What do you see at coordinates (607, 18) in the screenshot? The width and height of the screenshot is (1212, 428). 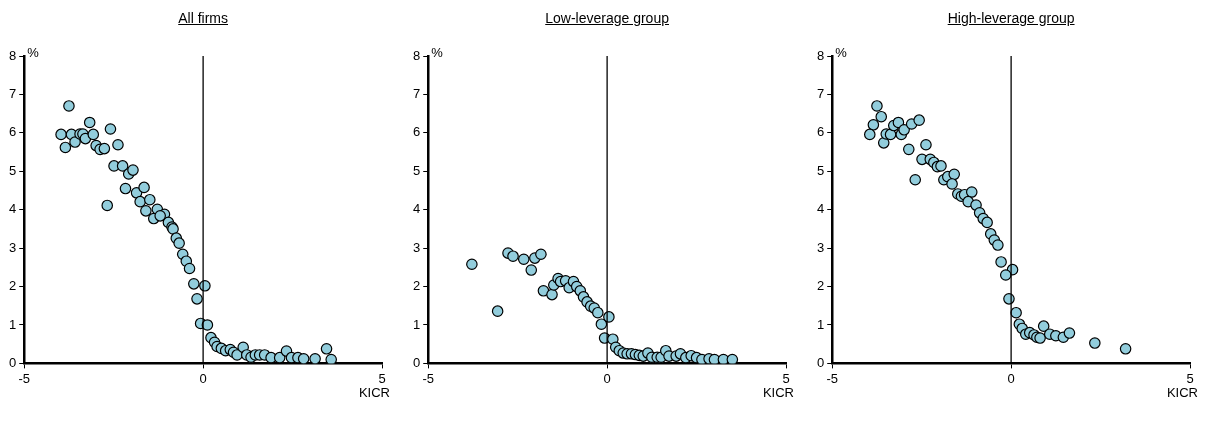 I see `chart-title: Low-leverage group` at bounding box center [607, 18].